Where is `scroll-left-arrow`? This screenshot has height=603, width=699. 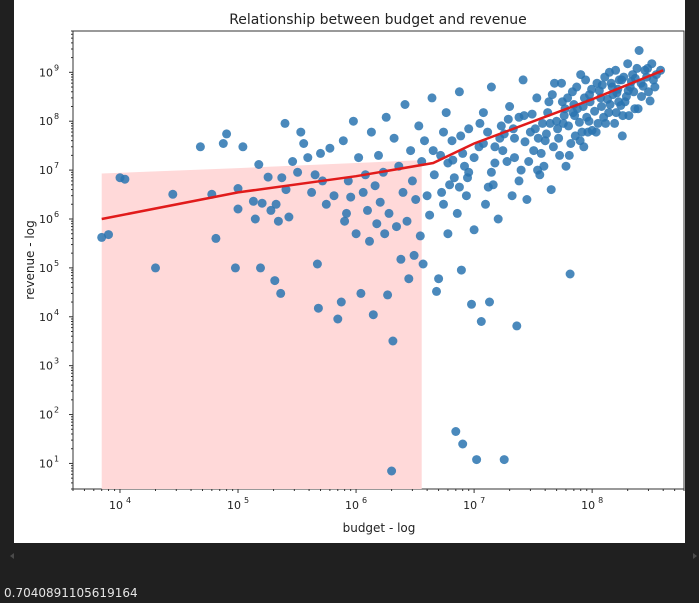 scroll-left-arrow is located at coordinates (12, 556).